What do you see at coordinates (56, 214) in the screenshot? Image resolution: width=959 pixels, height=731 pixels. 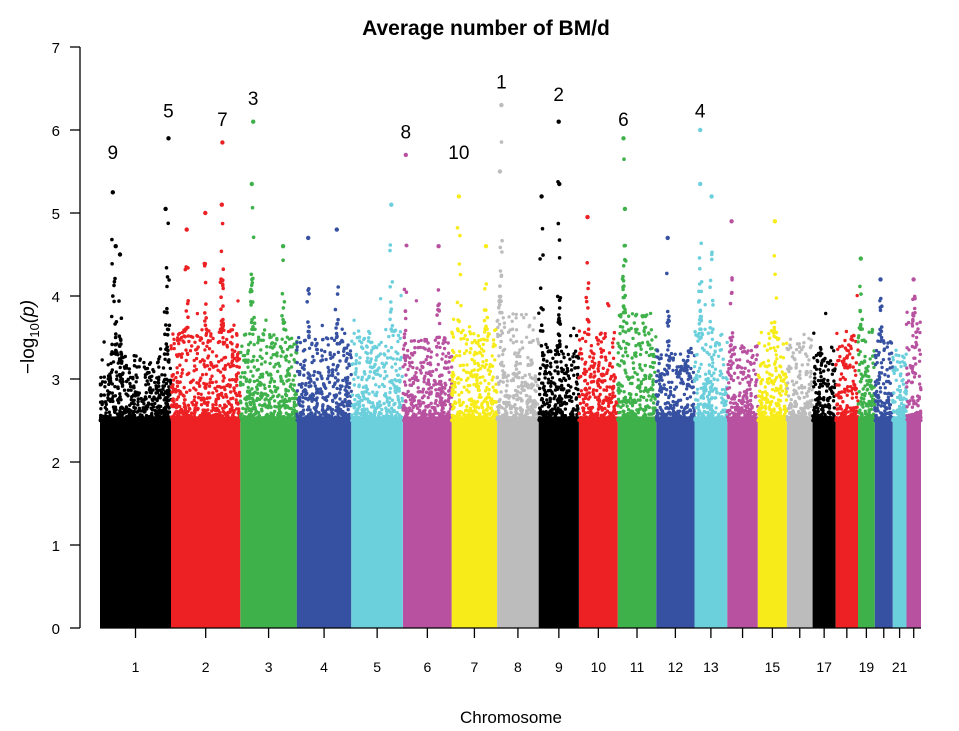 I see `y-tick-label: 5` at bounding box center [56, 214].